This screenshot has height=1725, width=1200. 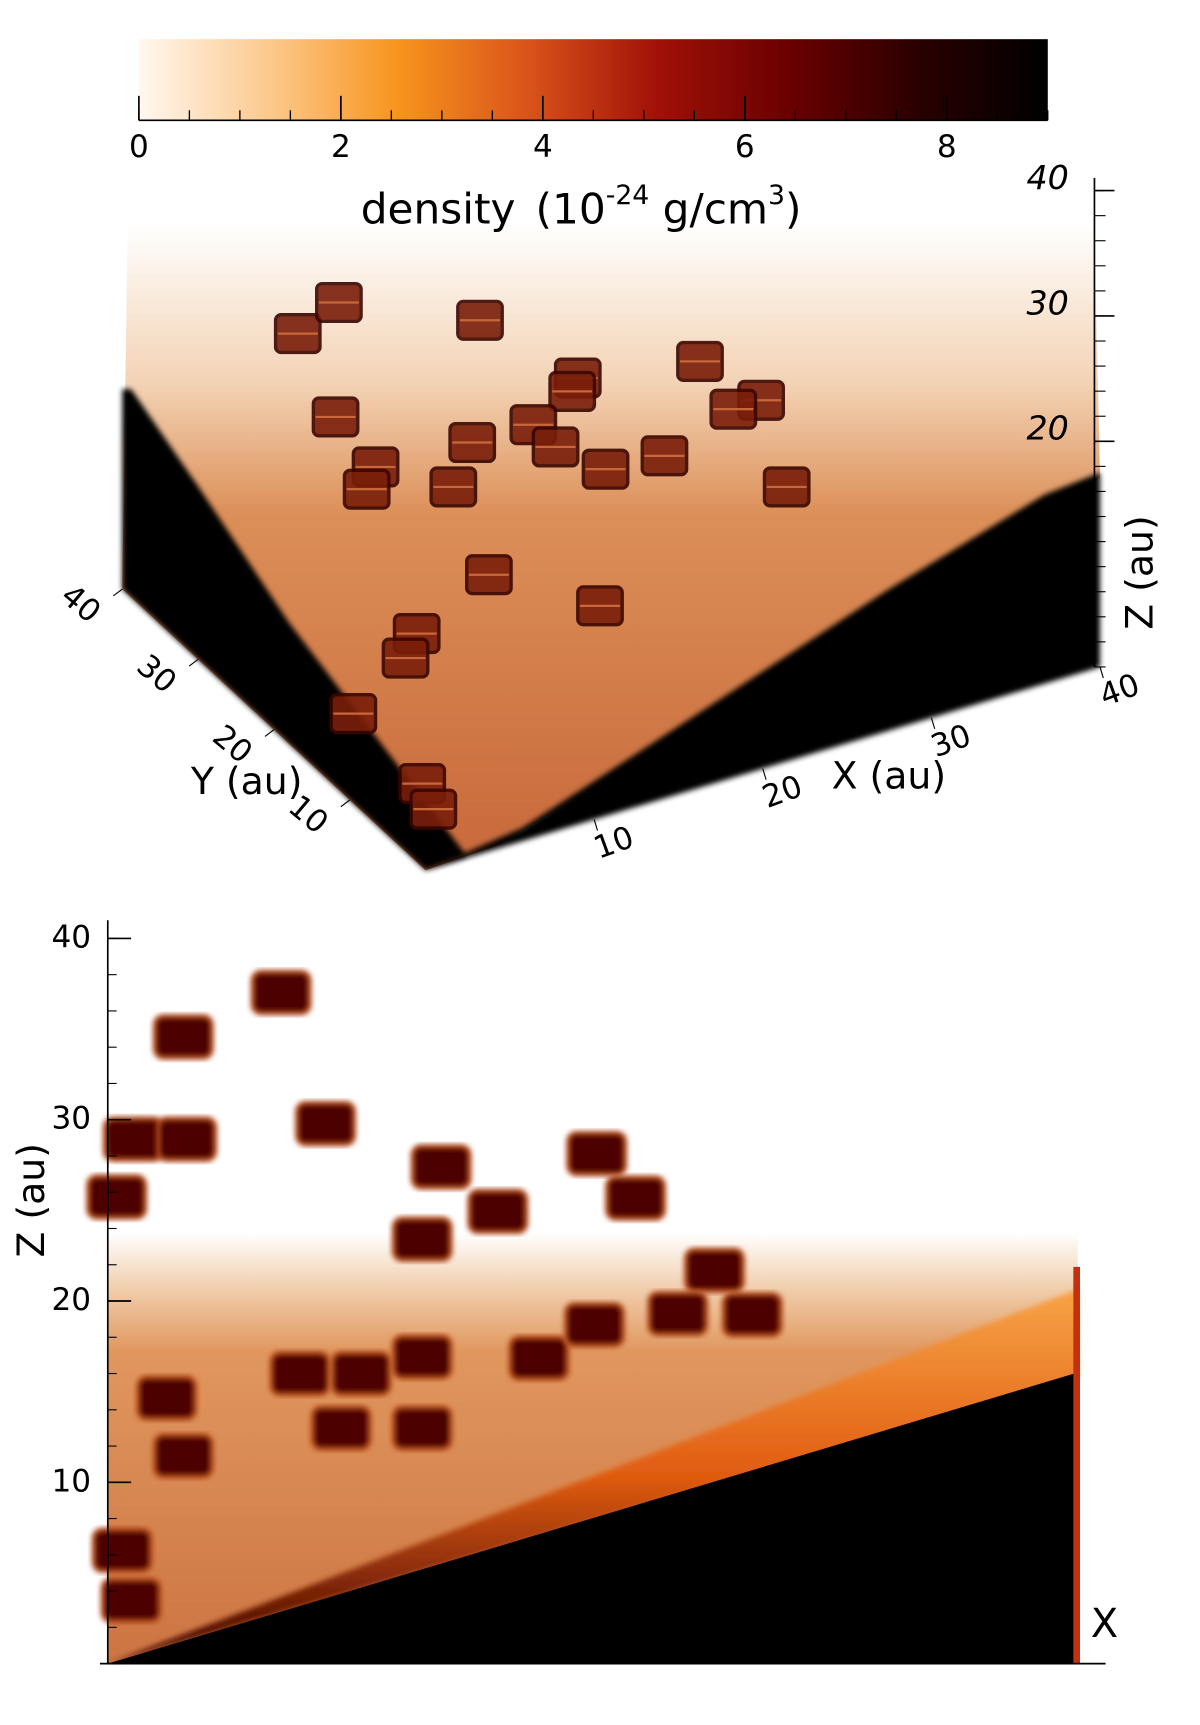 What do you see at coordinates (31, 1200) in the screenshot?
I see `y-axis-label: Z (au)` at bounding box center [31, 1200].